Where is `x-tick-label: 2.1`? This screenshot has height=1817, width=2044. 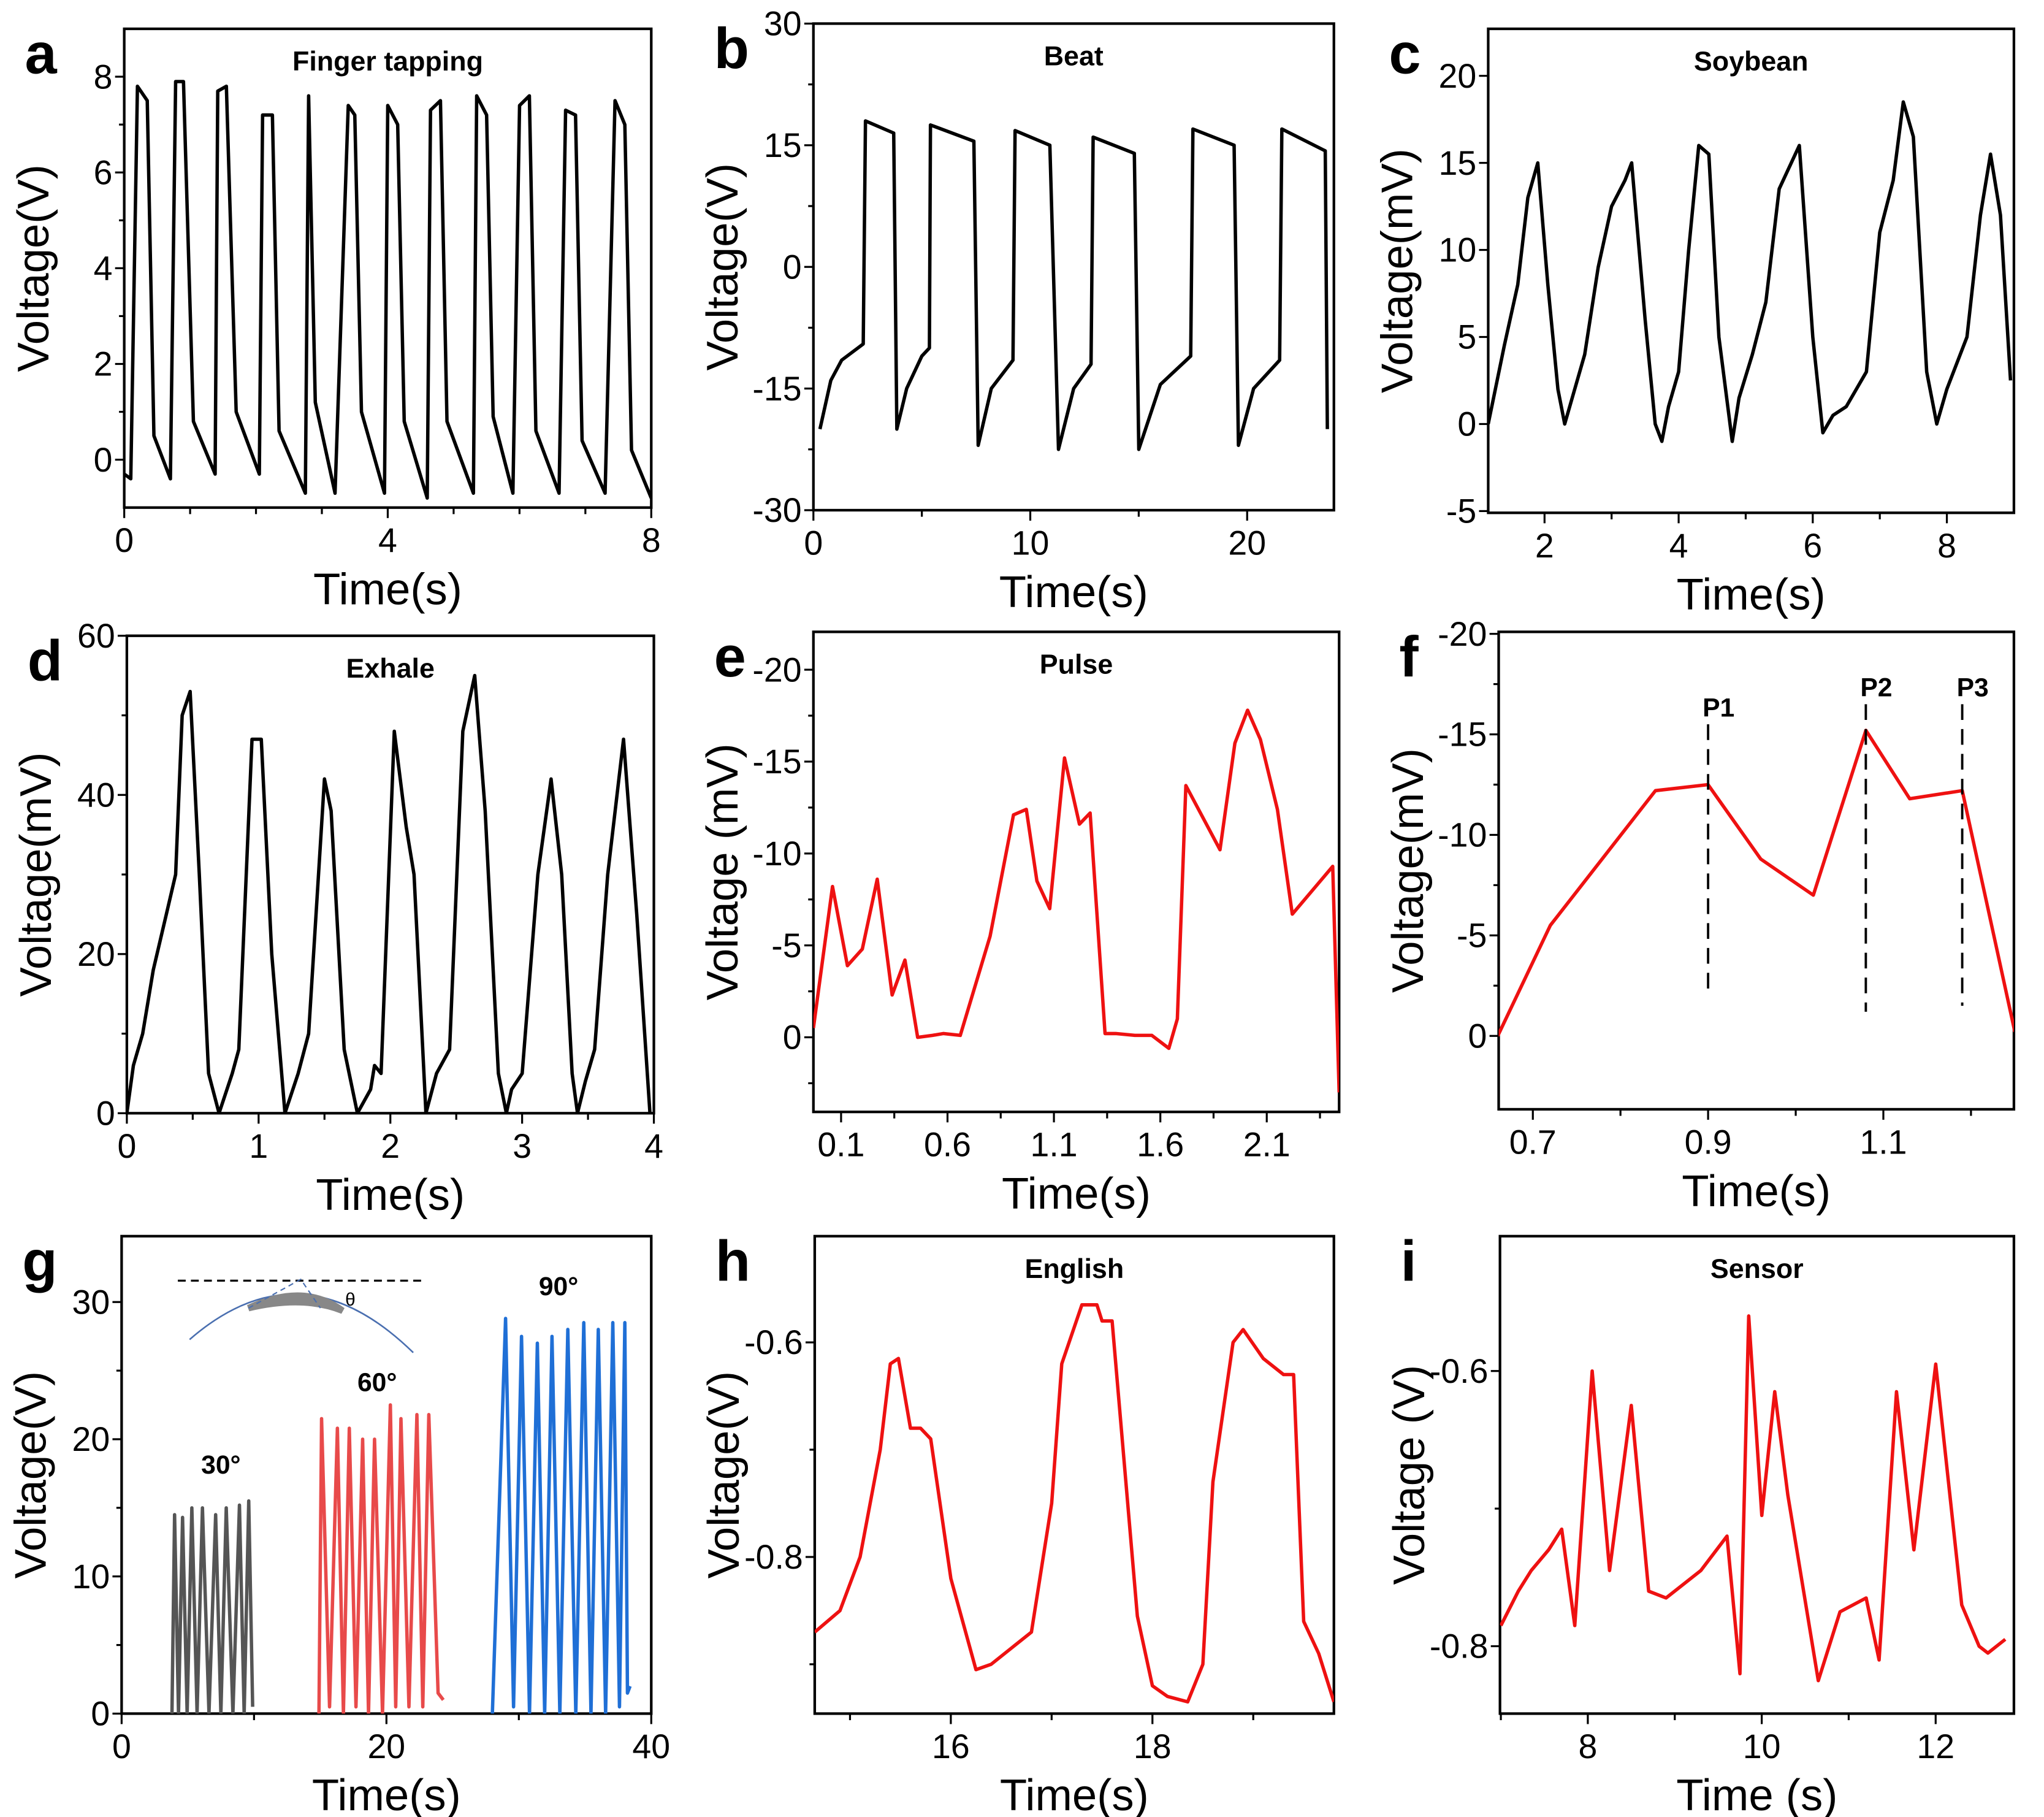
x-tick-label: 2.1 is located at coordinates (1267, 1145).